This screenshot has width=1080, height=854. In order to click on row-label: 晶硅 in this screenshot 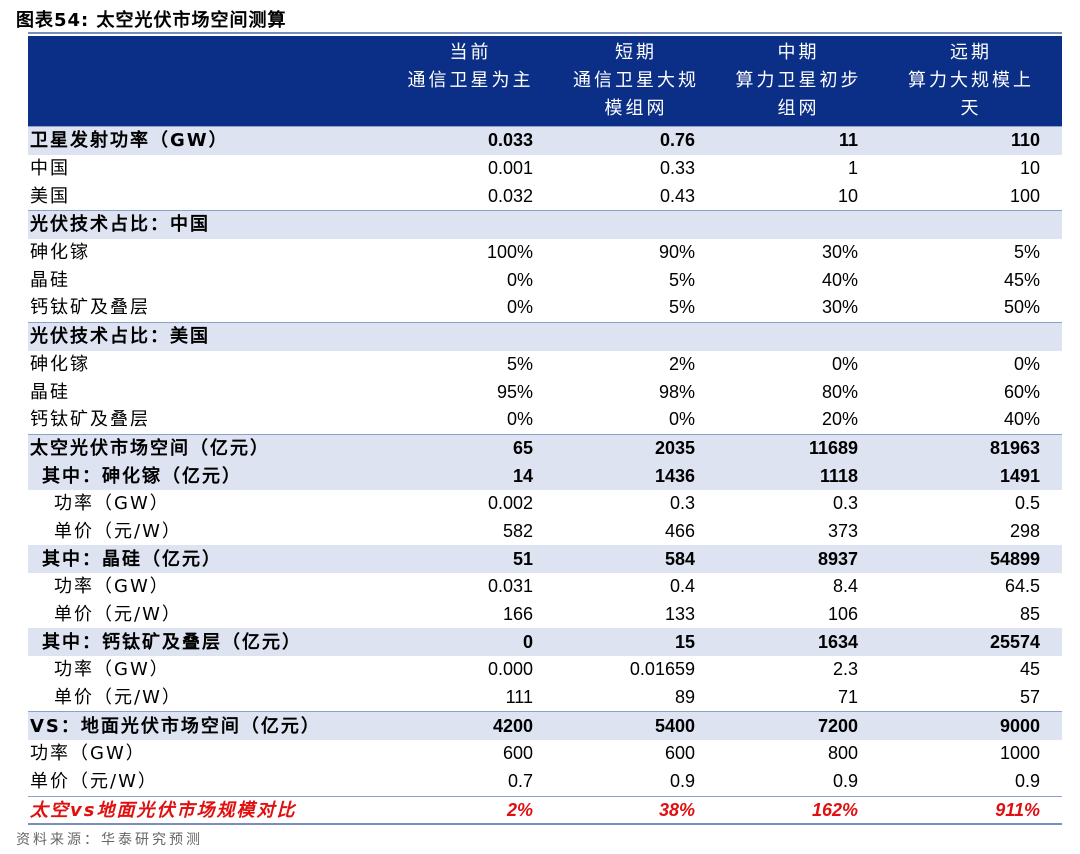, I will do `click(50, 392)`.